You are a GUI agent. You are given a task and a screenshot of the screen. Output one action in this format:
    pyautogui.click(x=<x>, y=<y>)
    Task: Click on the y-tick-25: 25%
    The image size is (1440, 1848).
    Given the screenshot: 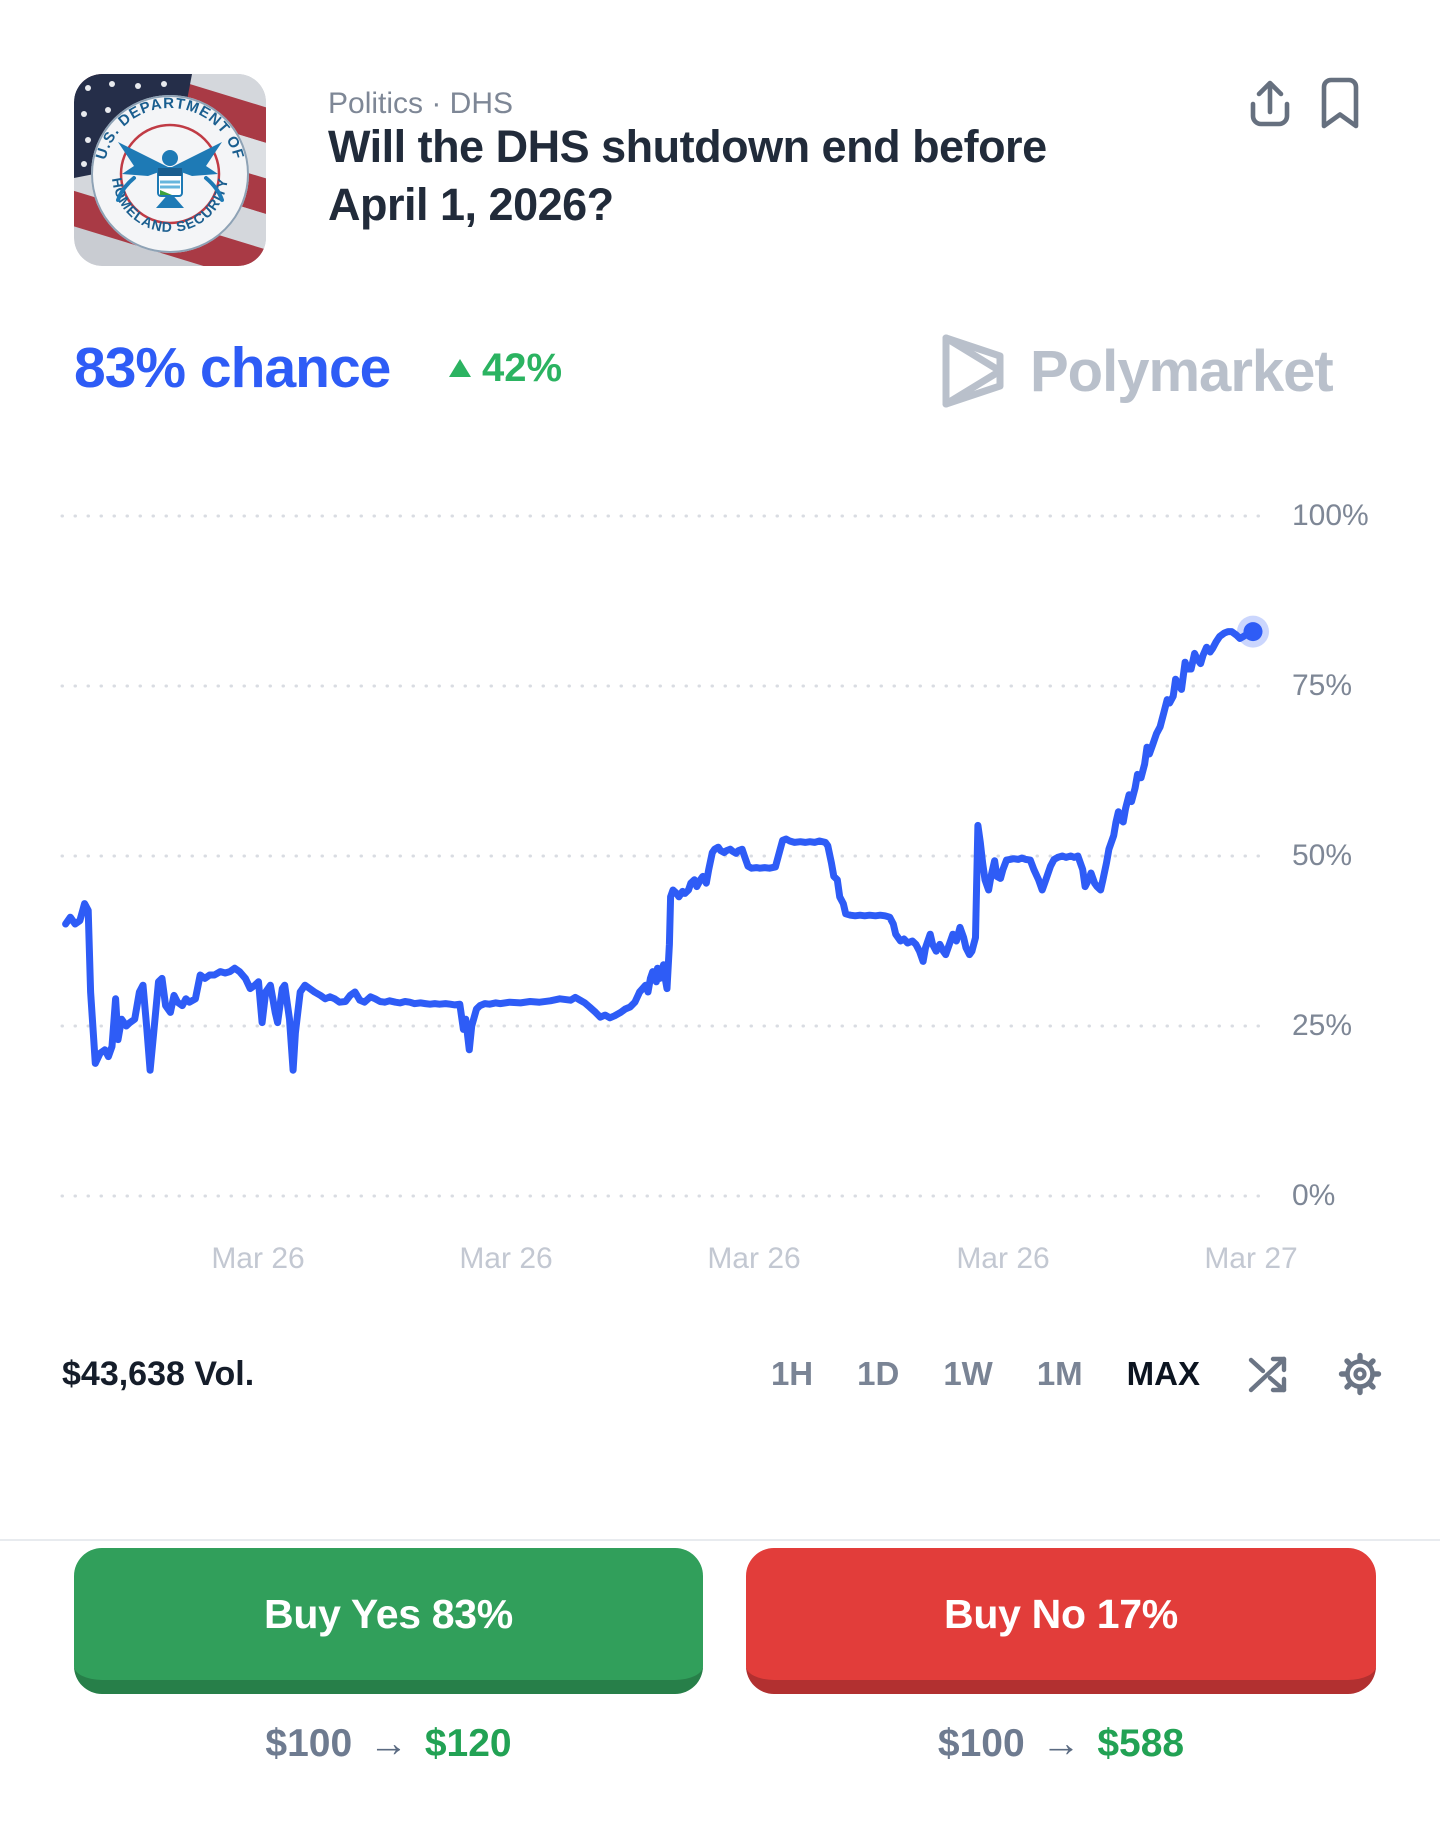 What is the action you would take?
    pyautogui.click(x=1322, y=1025)
    